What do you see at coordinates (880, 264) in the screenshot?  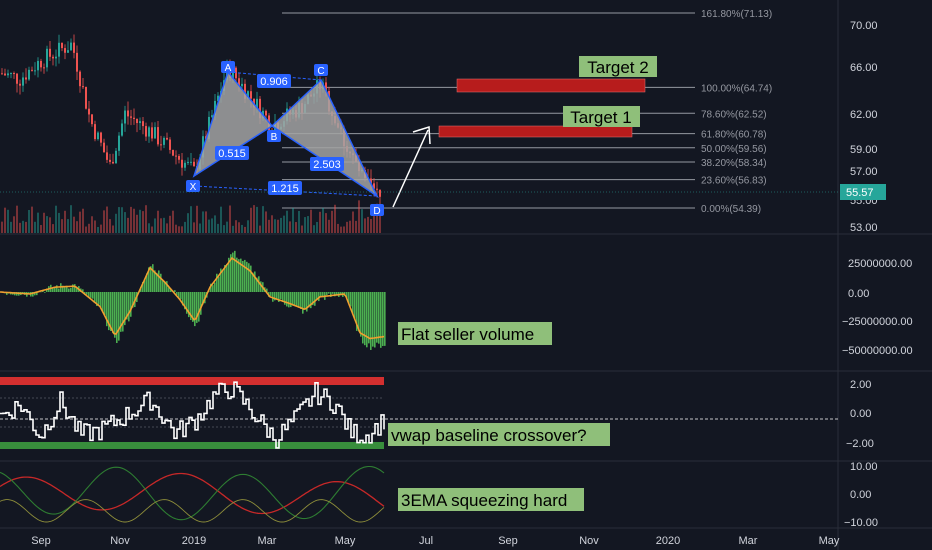 I see `volume-tick: 25000000.00` at bounding box center [880, 264].